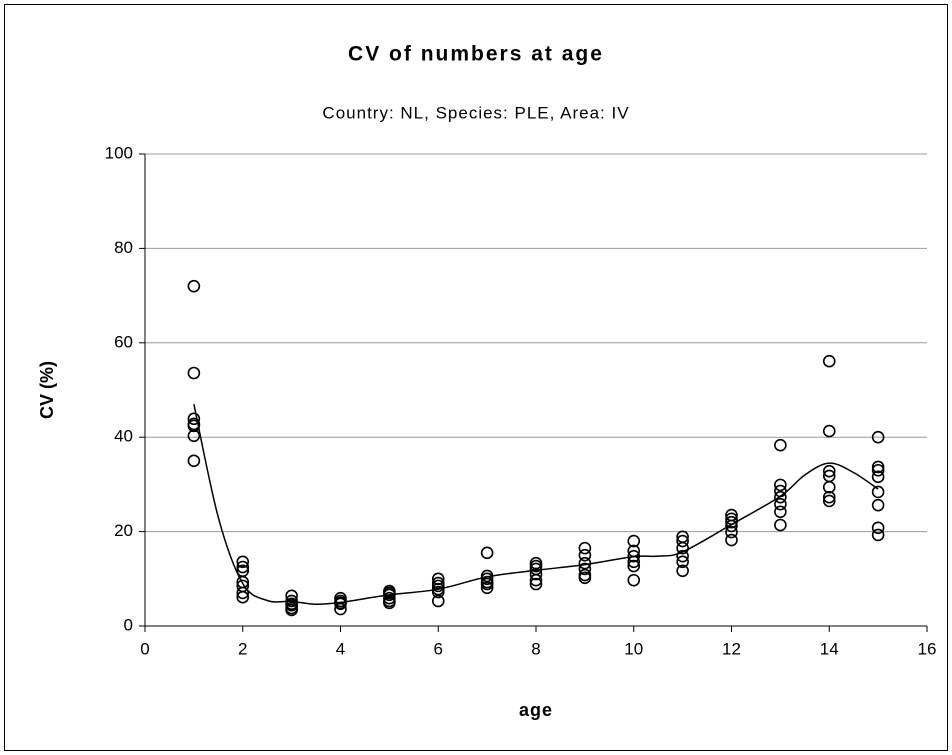 The width and height of the screenshot is (952, 755). I want to click on x-tick-label: 12, so click(731, 648).